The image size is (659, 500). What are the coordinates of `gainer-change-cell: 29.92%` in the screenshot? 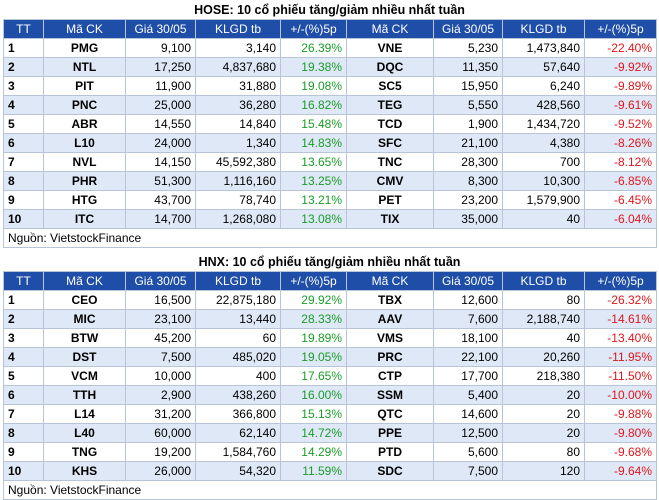 It's located at (313, 300).